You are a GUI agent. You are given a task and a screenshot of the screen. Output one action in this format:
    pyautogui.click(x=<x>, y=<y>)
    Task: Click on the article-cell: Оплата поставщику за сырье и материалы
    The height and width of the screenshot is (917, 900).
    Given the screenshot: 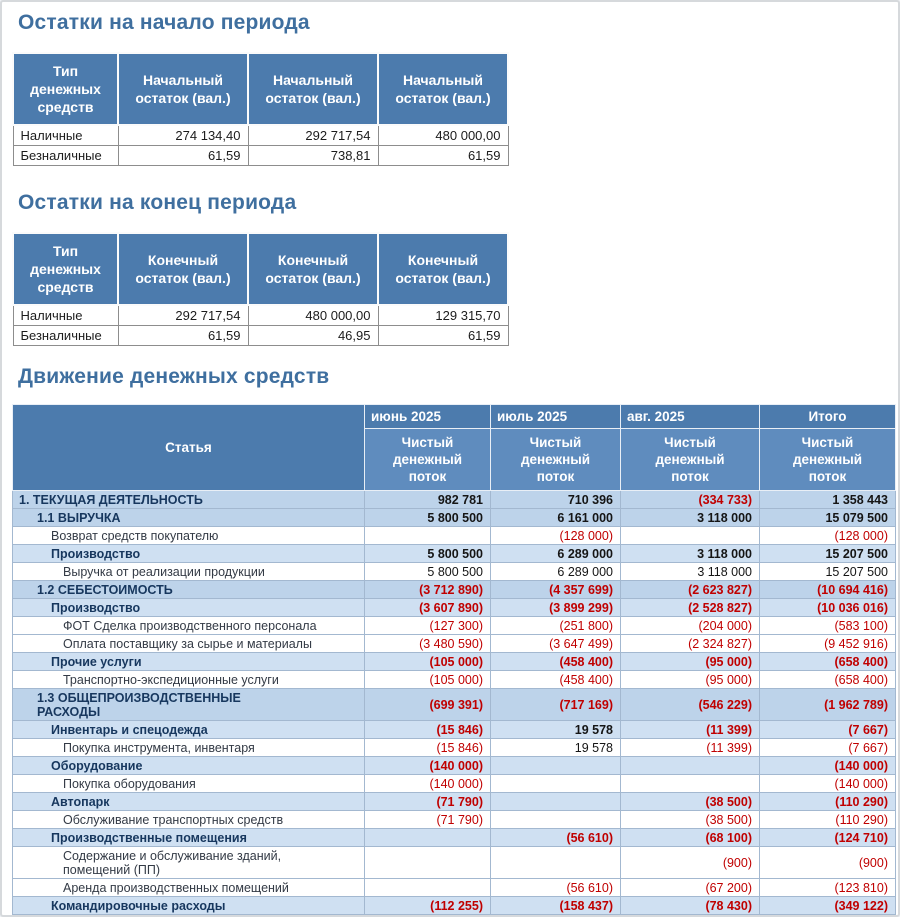 What is the action you would take?
    pyautogui.click(x=188, y=643)
    